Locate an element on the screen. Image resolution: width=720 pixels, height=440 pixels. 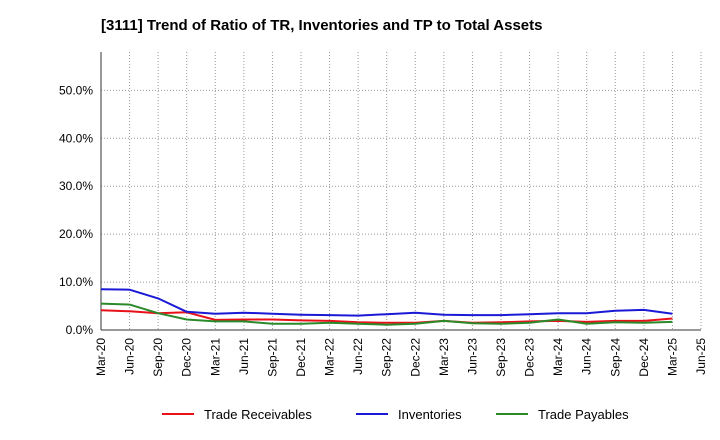
x-tick-label: Sep-20 is located at coordinates (158, 357).